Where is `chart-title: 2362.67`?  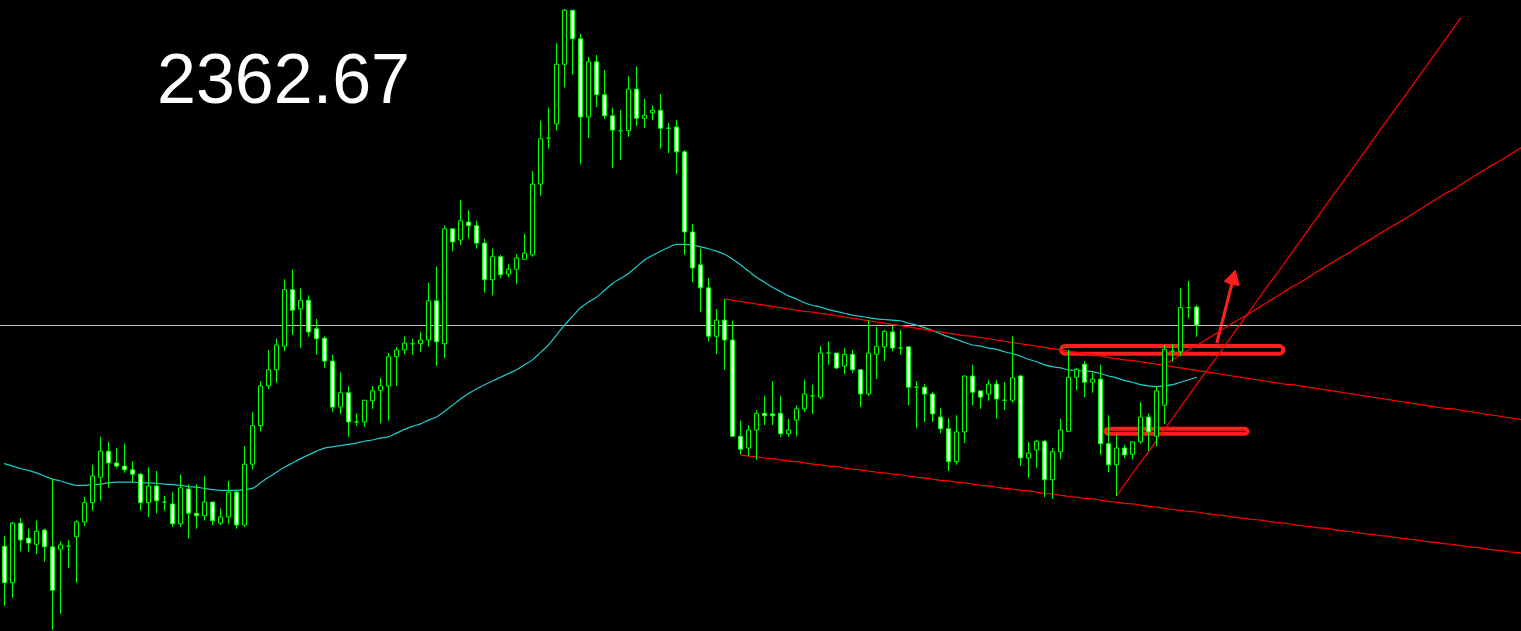 chart-title: 2362.67 is located at coordinates (284, 79).